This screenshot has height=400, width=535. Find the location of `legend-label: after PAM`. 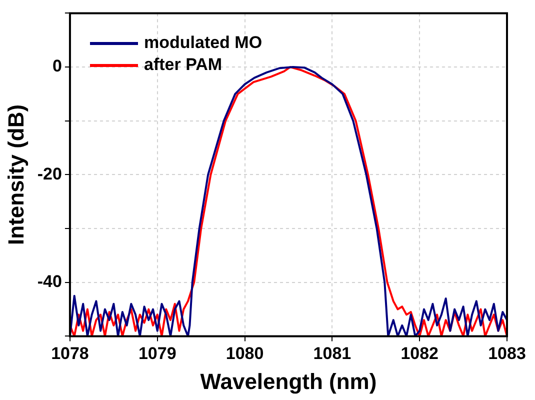

legend-label: after PAM is located at coordinates (183, 65).